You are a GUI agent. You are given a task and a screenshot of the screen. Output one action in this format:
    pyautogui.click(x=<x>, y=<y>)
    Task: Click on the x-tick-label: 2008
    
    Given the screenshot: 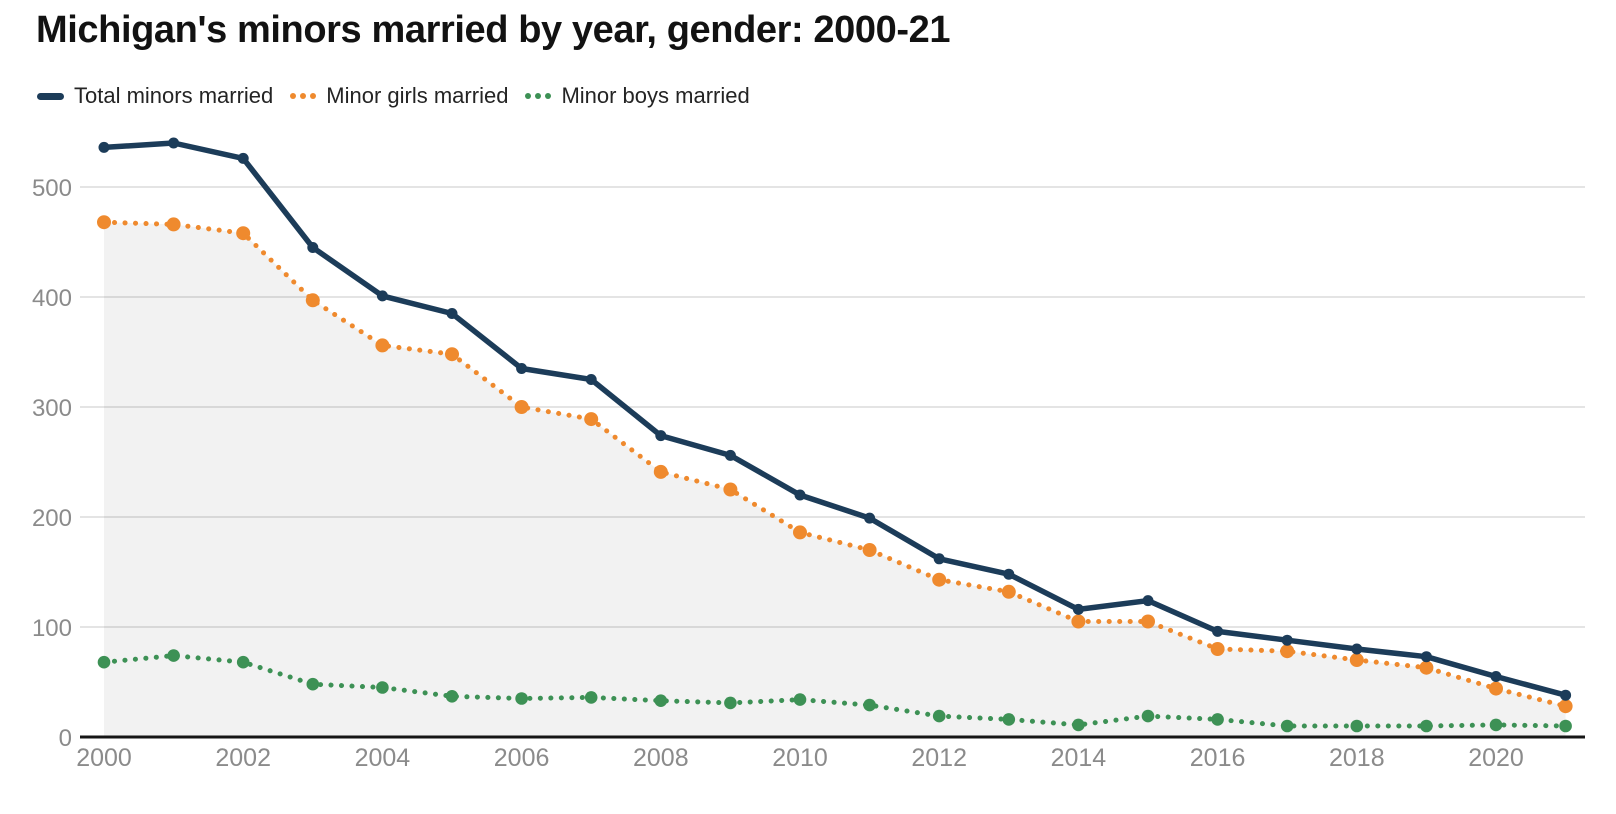 What is the action you would take?
    pyautogui.click(x=661, y=758)
    